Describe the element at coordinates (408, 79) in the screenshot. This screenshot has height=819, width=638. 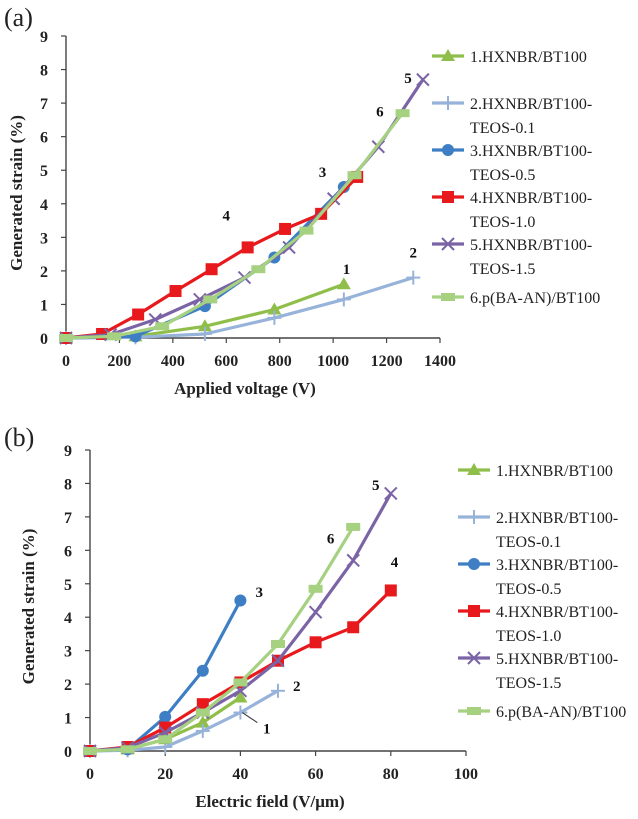
I see `curve-number-label: 5` at that location.